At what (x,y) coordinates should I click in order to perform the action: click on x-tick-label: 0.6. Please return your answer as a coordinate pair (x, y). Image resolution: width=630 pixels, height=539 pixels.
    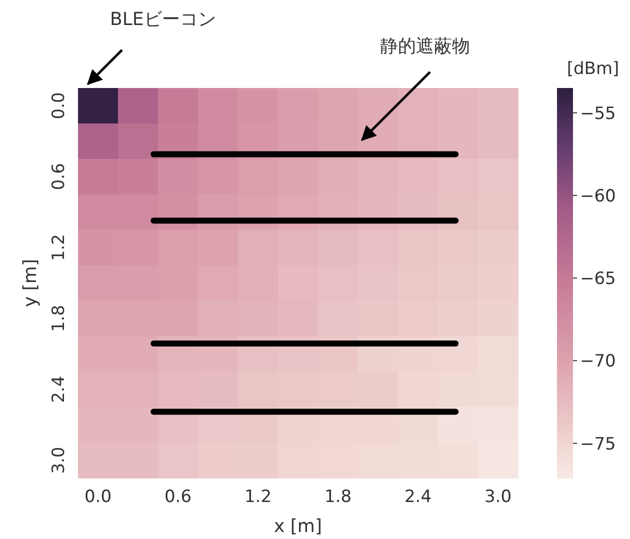
    Looking at the image, I should click on (178, 497).